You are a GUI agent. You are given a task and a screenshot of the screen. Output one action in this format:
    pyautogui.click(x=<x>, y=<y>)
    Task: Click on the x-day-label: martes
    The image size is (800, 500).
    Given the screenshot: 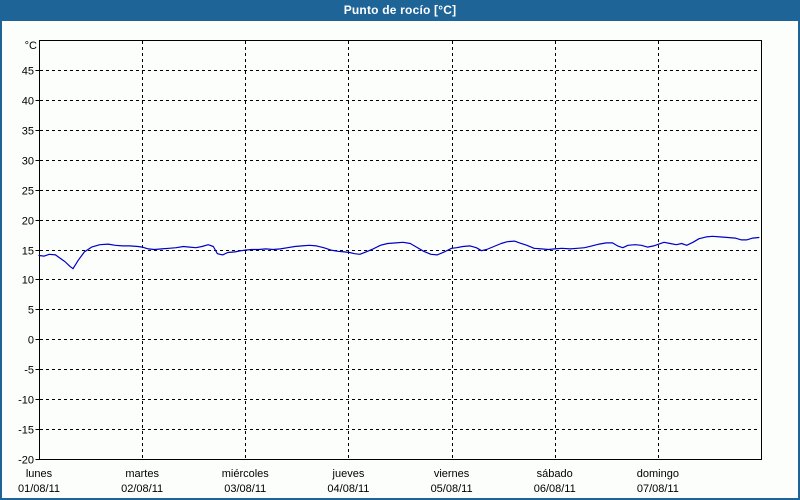 What is the action you would take?
    pyautogui.click(x=142, y=474)
    